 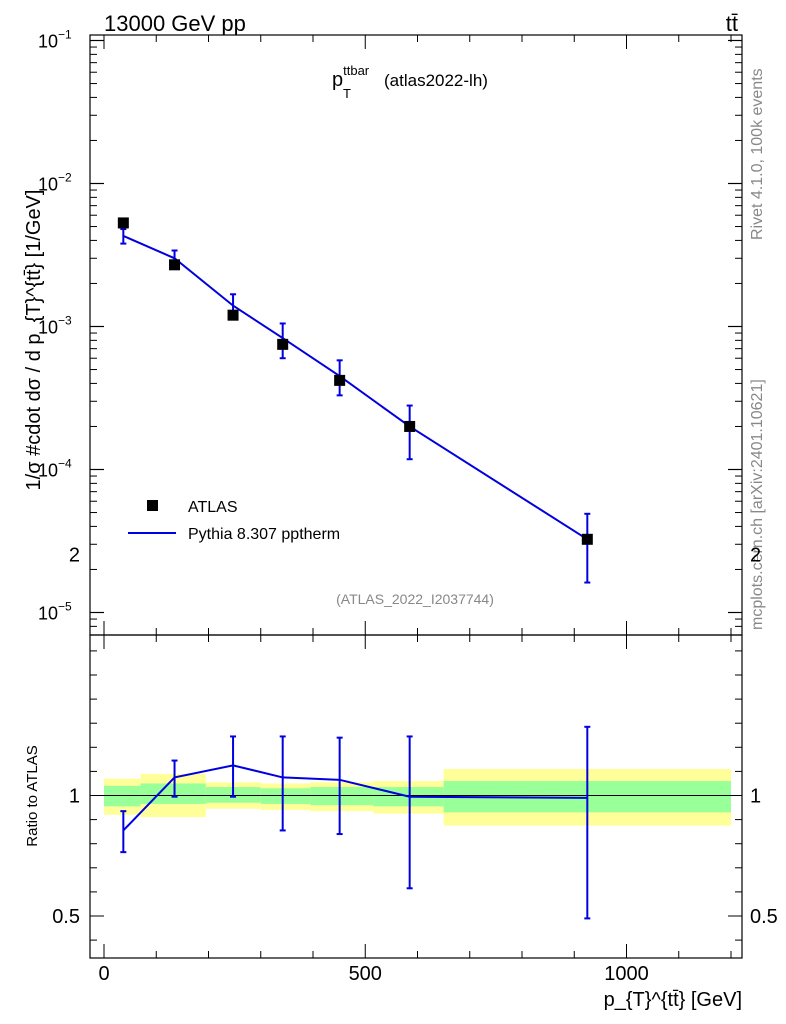 I want to click on ratio-y-tick-label-left: 1, so click(x=74, y=797).